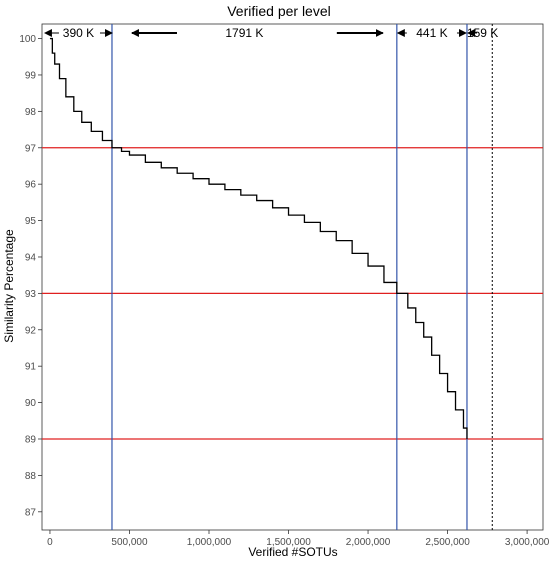 The height and width of the screenshot is (563, 550). I want to click on annotation-label: 441 K, so click(431, 33).